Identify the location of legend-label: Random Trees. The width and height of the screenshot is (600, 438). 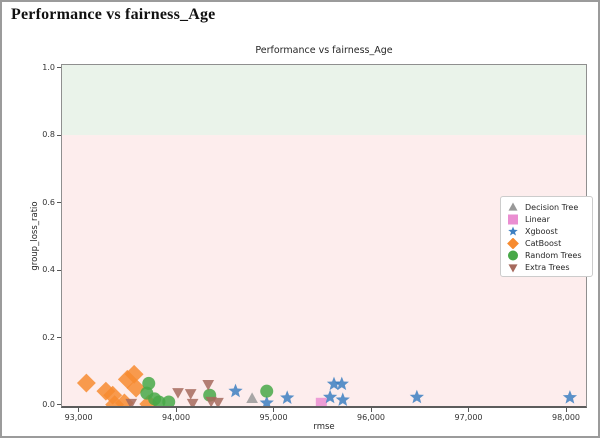
(553, 255).